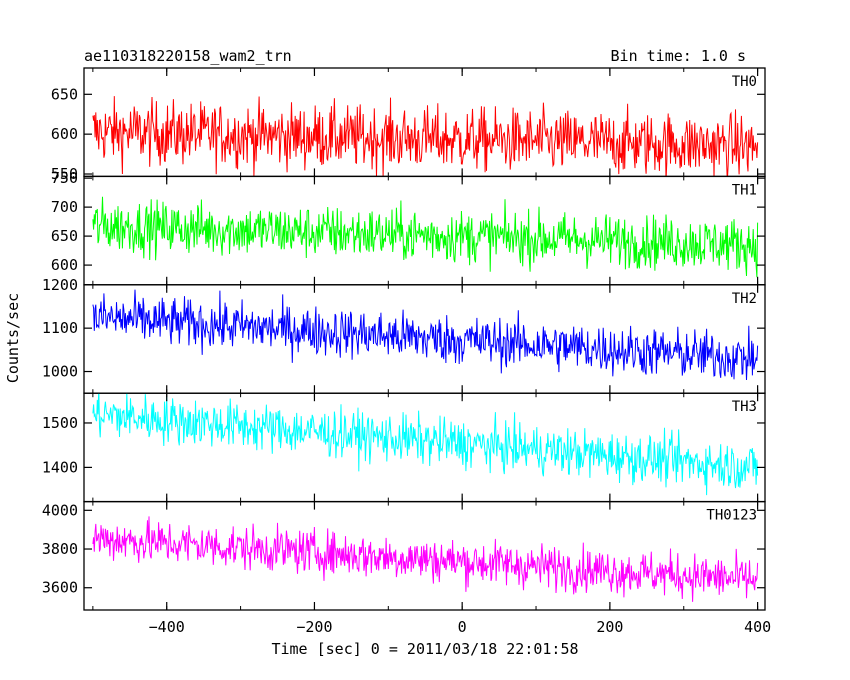  What do you see at coordinates (744, 82) in the screenshot?
I see `panel-label-th0: TH0` at bounding box center [744, 82].